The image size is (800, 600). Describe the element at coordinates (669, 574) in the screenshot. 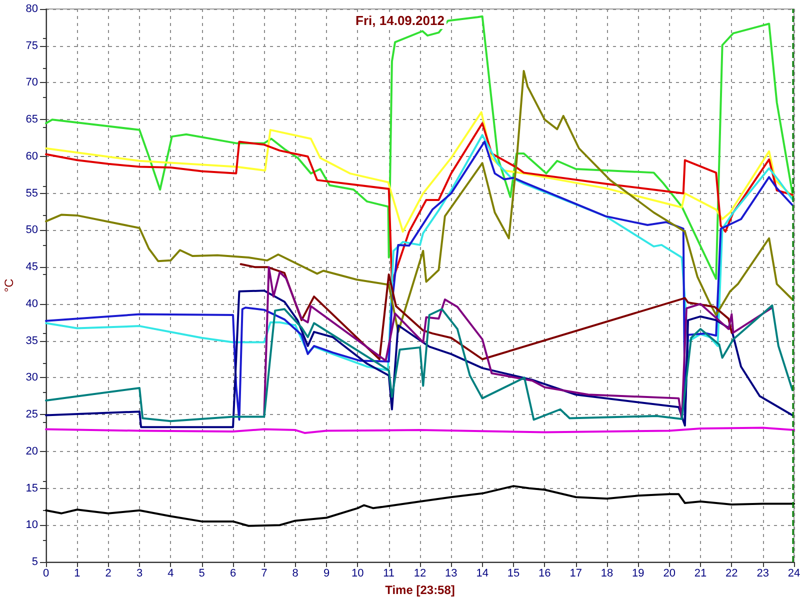

I see `x-tick-label: 20` at that location.